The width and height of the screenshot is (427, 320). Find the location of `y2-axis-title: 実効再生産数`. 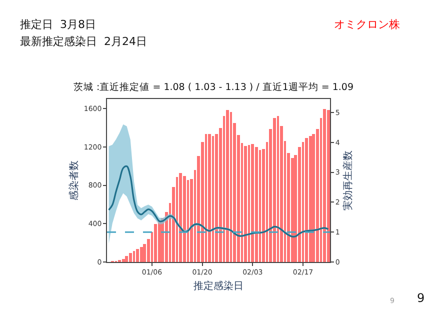

y2-axis-title: 実効再生産数 is located at coordinates (348, 180).